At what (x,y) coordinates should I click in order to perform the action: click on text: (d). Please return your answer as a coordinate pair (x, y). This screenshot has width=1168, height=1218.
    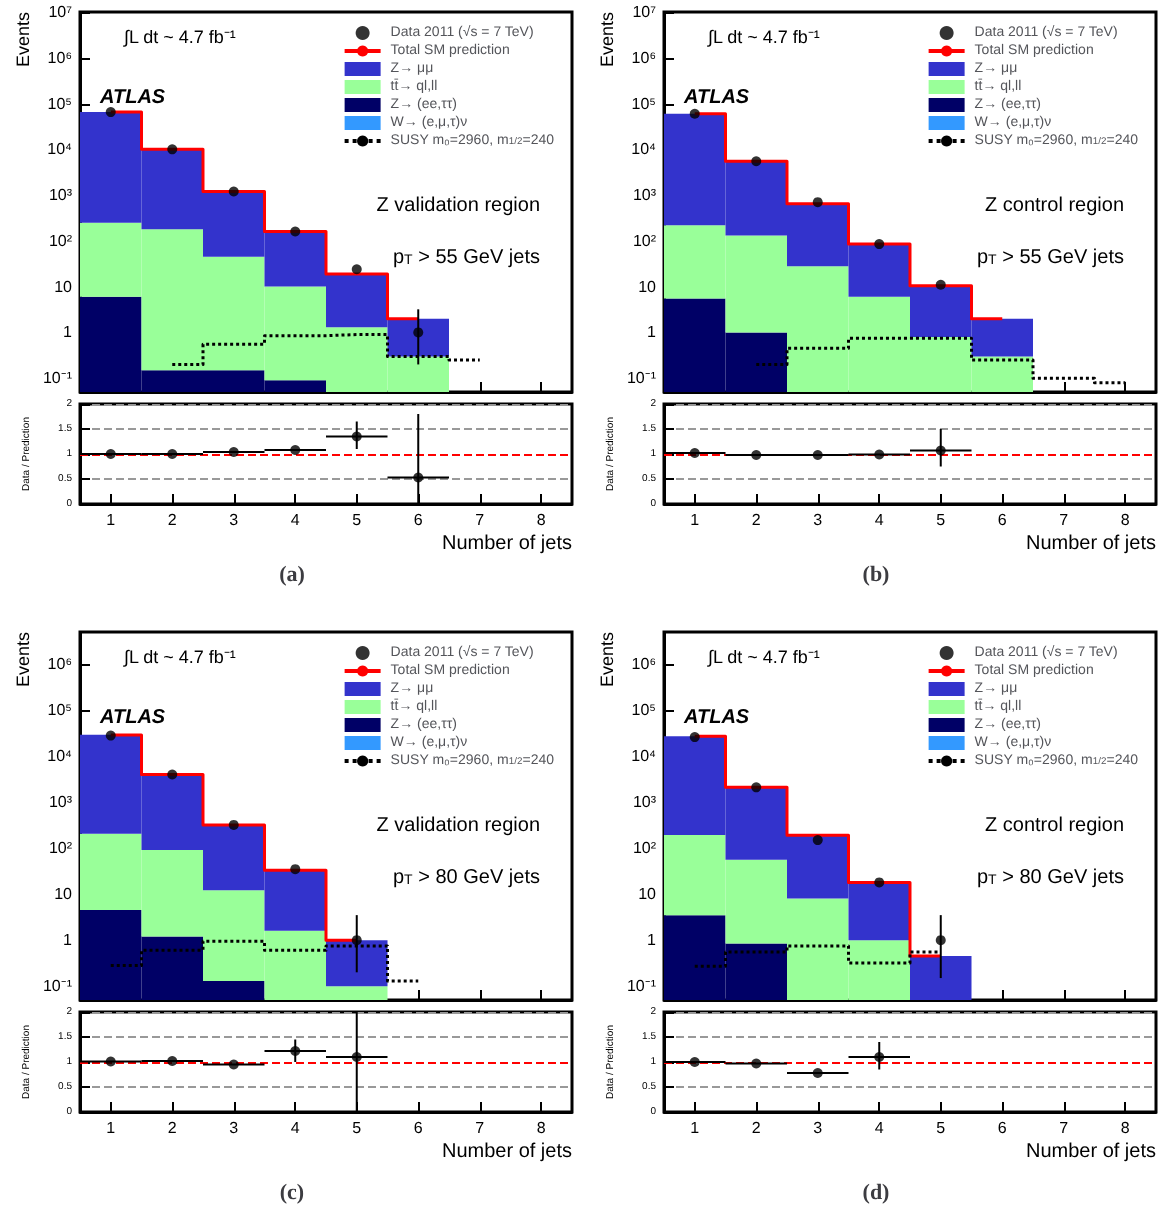
    Looking at the image, I should click on (876, 1193).